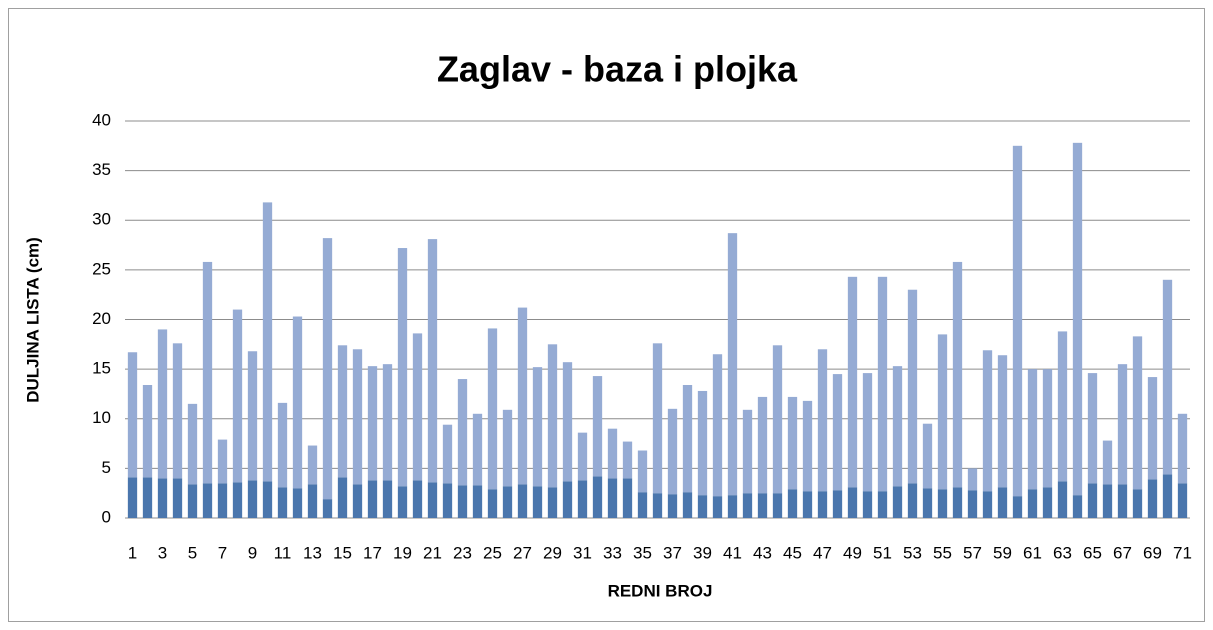 The image size is (1213, 630). I want to click on x-tick-label: 55, so click(942, 552).